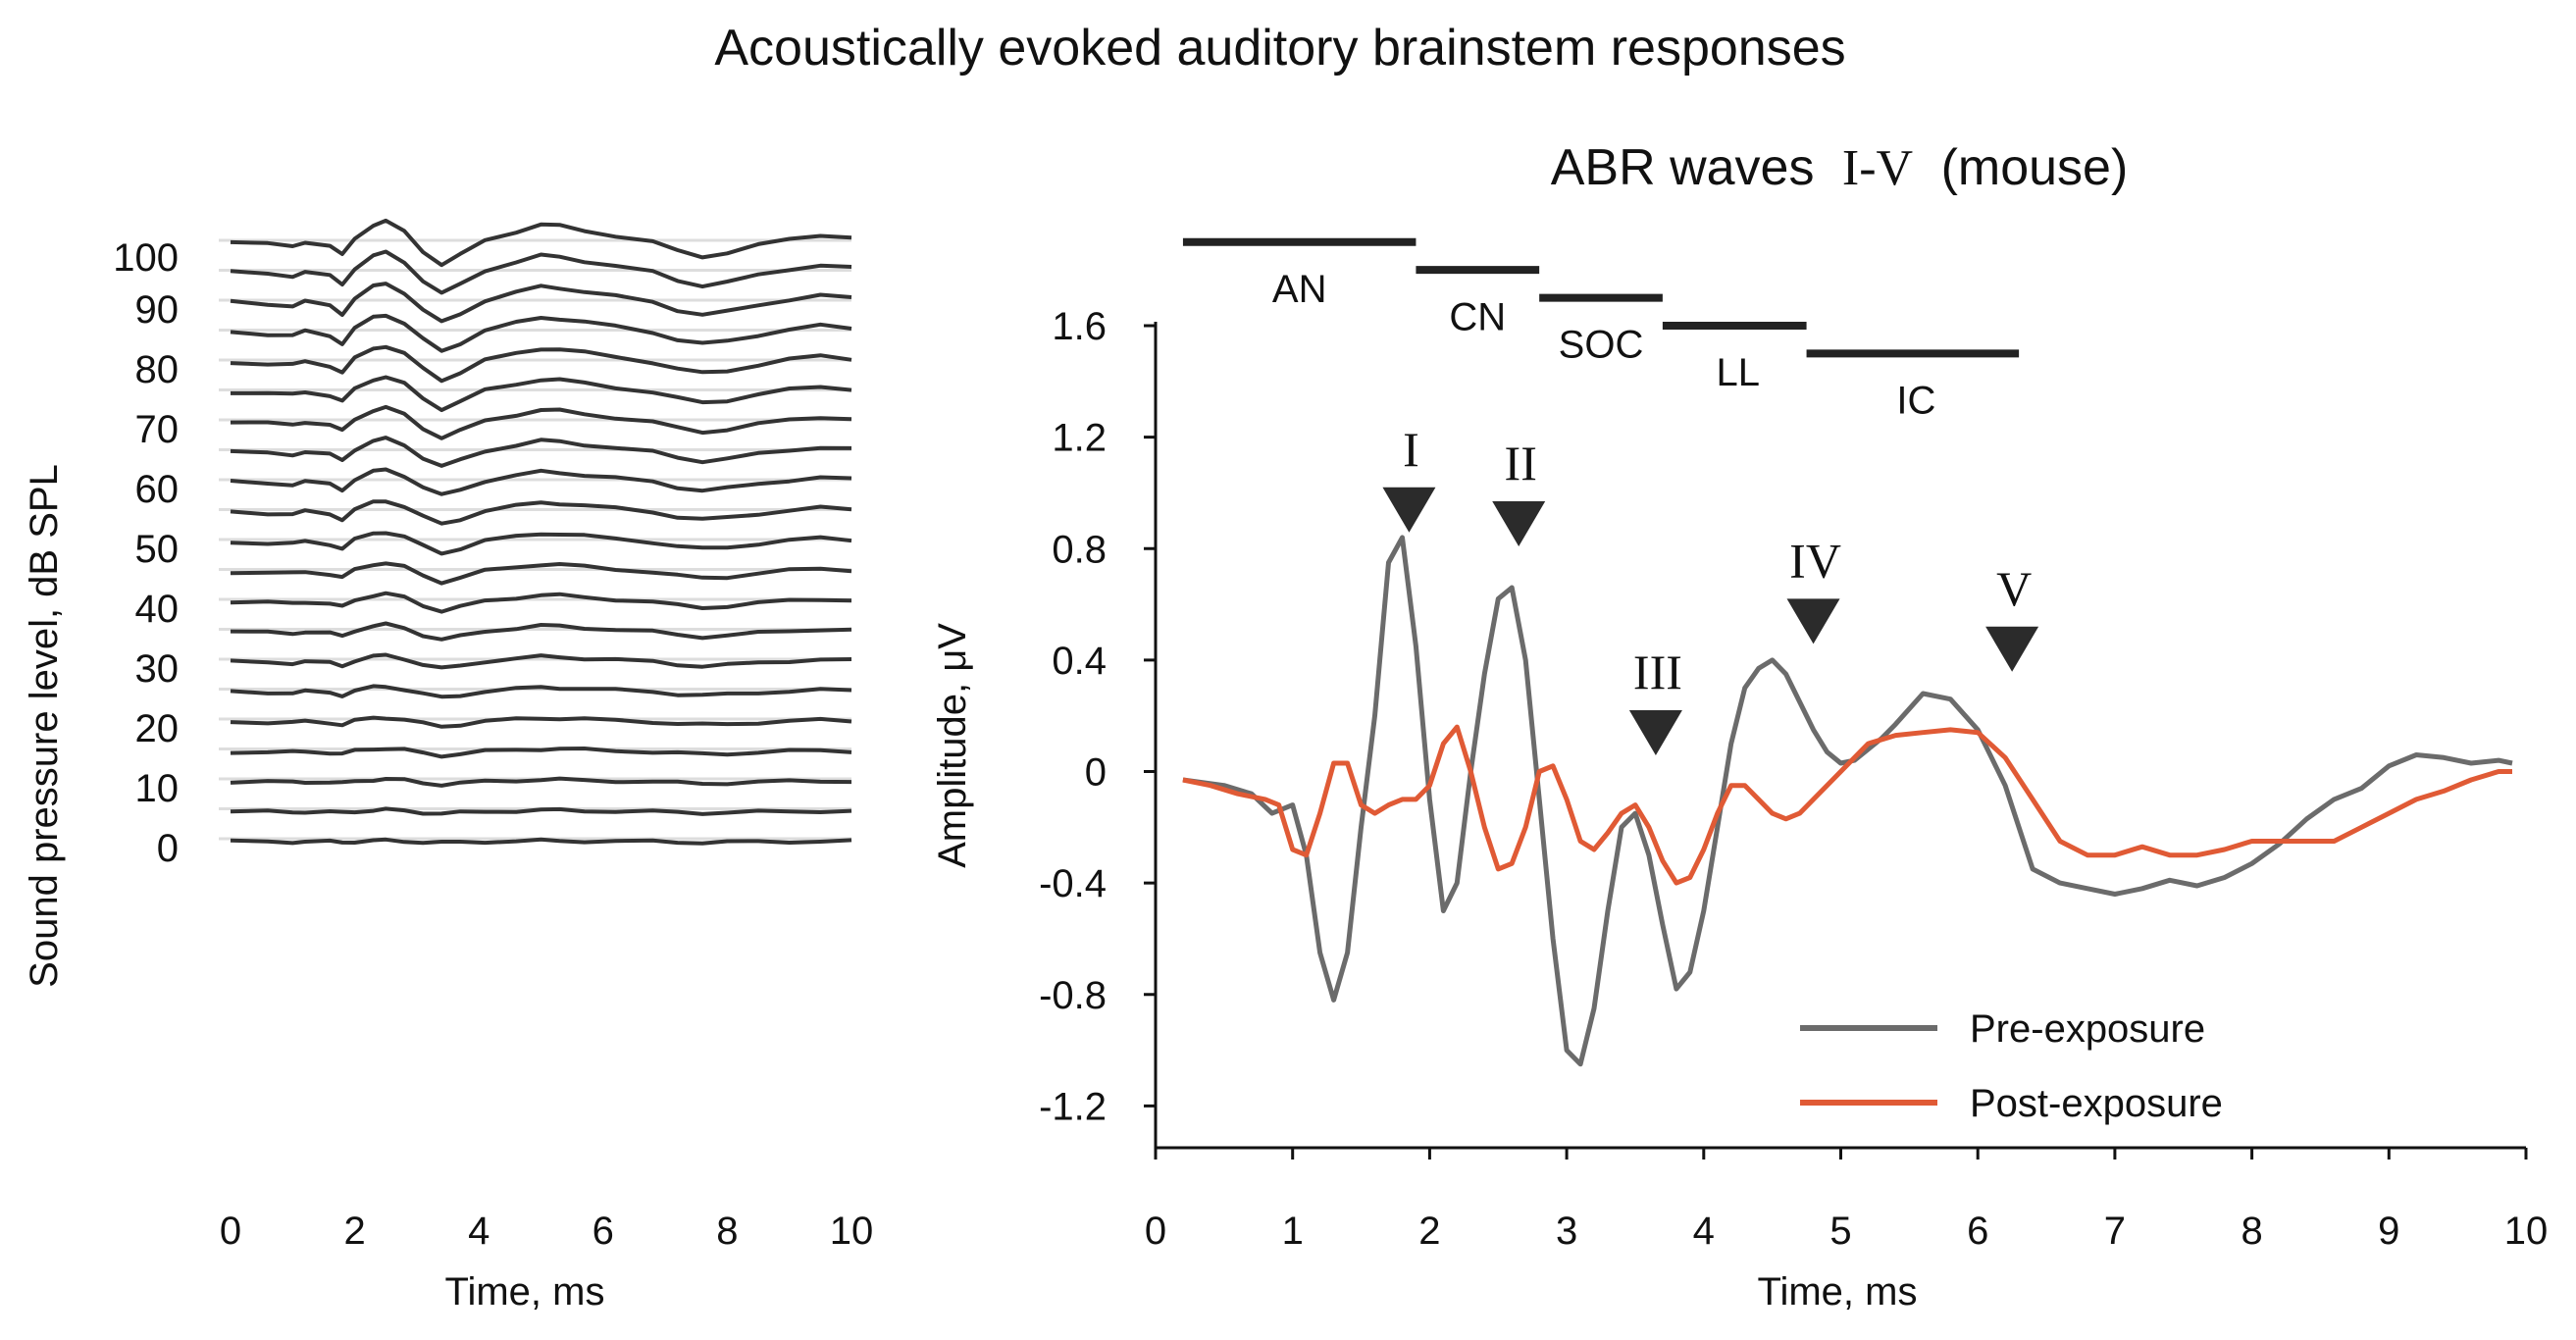  What do you see at coordinates (157, 489) in the screenshot?
I see `left-y-tick-label: 60` at bounding box center [157, 489].